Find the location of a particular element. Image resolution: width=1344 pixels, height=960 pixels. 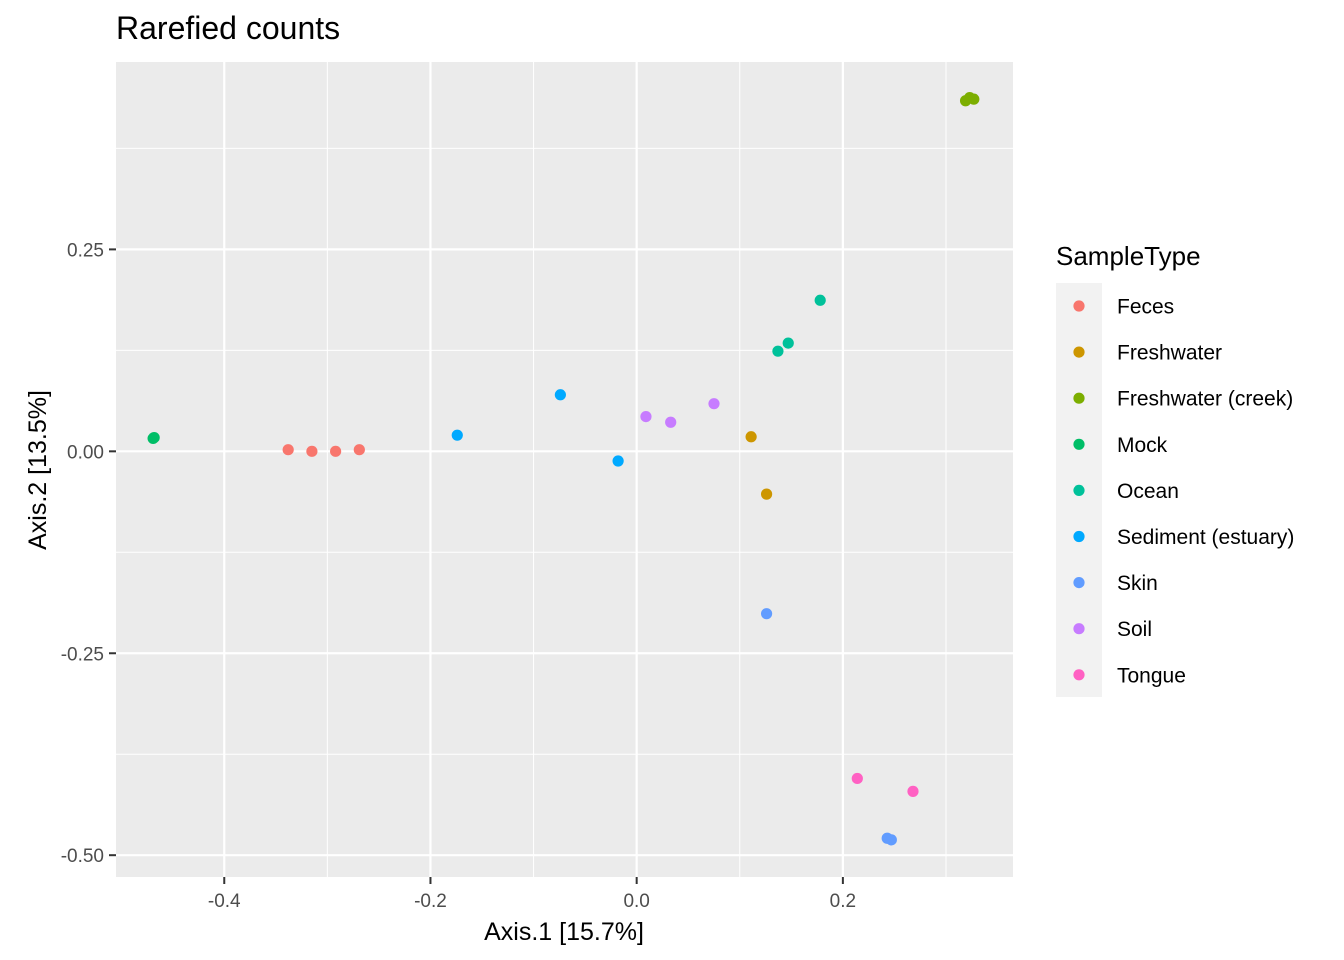

chart-title: Rarefied counts is located at coordinates (228, 28).